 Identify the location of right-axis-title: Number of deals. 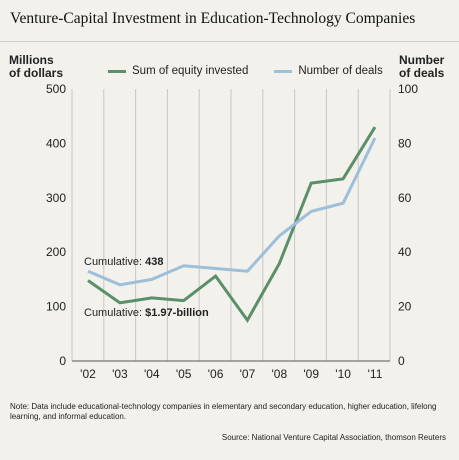
(421, 67).